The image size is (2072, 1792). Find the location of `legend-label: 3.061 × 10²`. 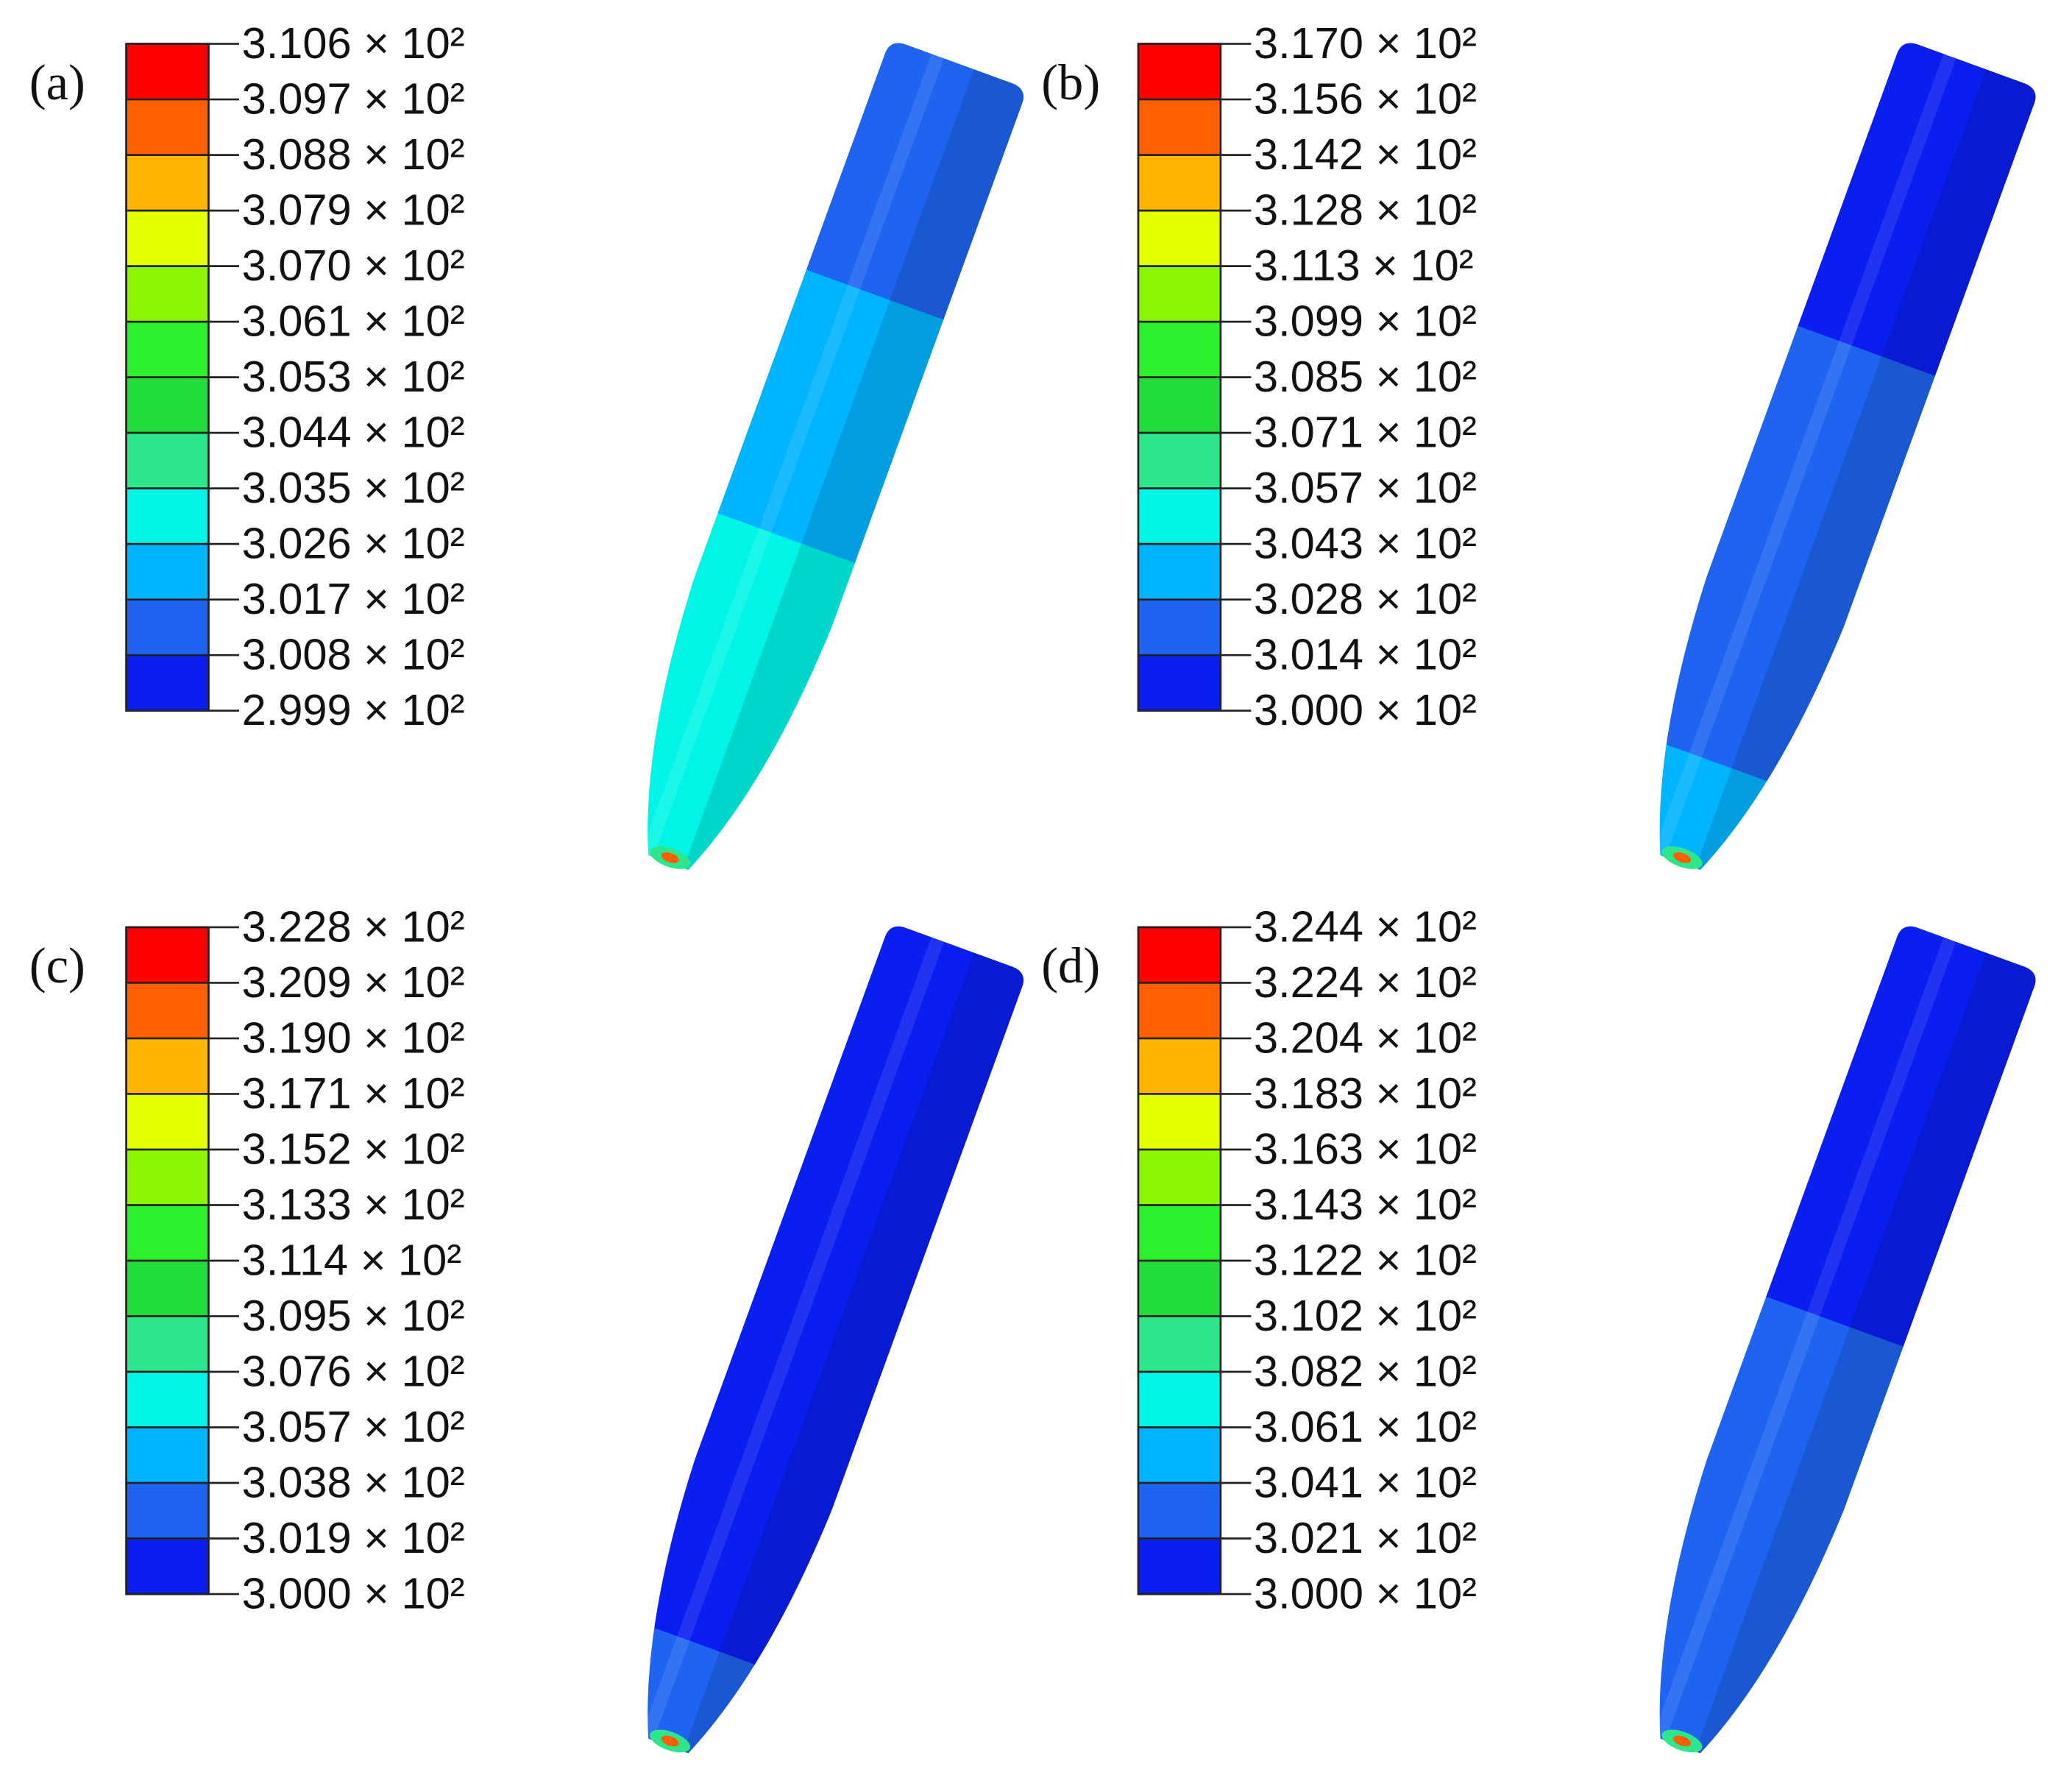

legend-label: 3.061 × 10² is located at coordinates (1365, 1426).